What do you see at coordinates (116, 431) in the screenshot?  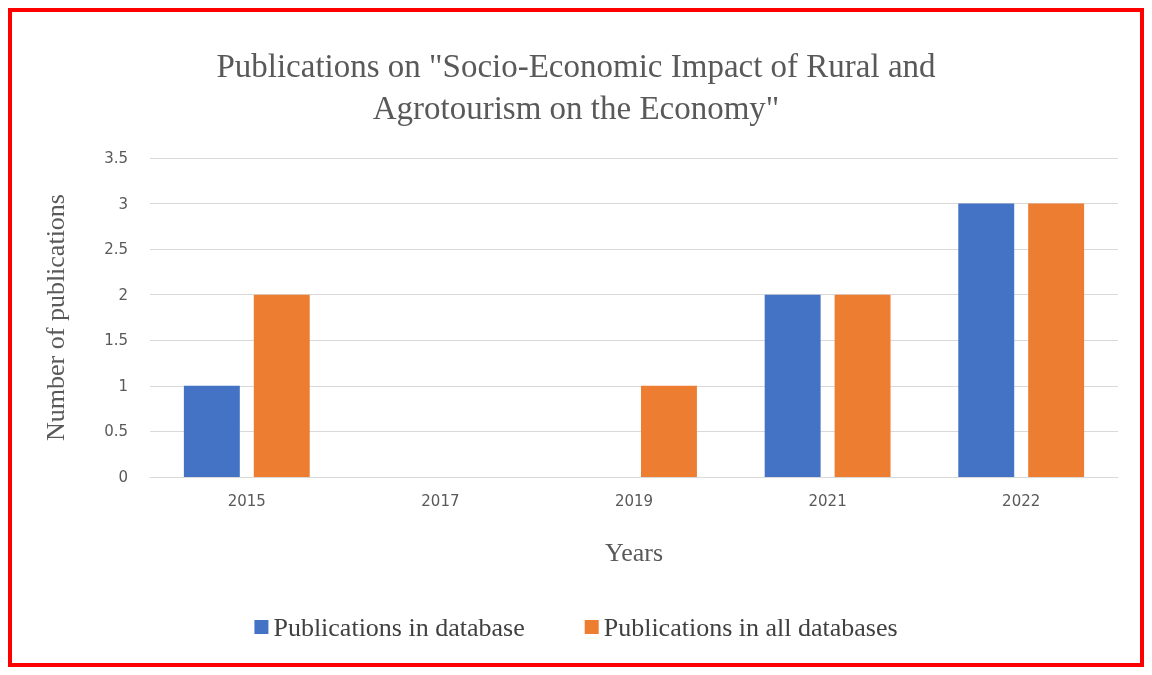 I see `y-tick-label: 0.5` at bounding box center [116, 431].